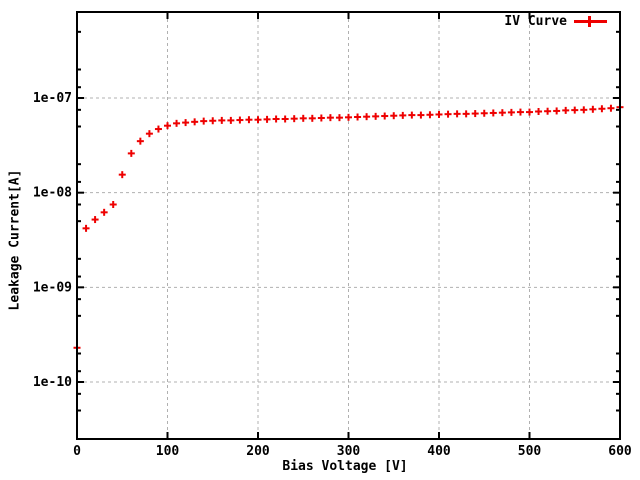  I want to click on x-tick-label: 400, so click(439, 451).